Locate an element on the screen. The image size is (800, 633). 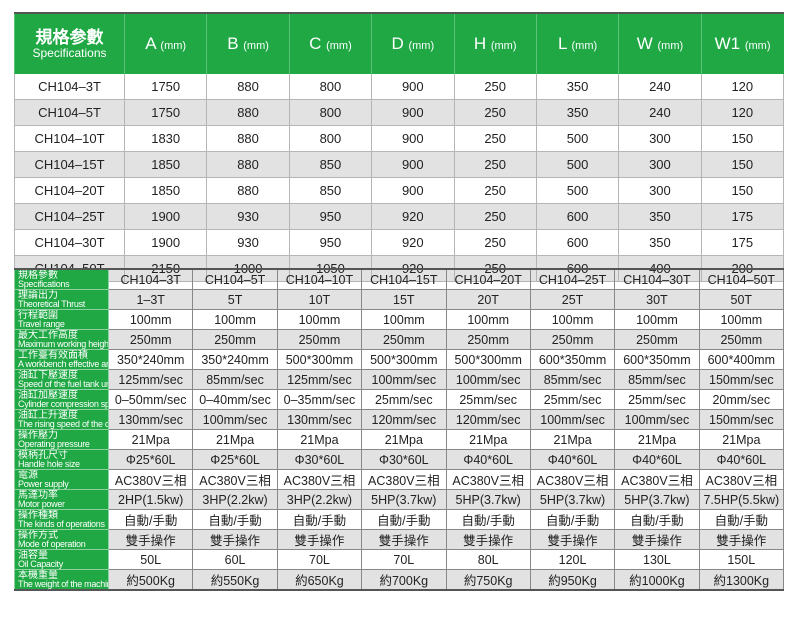
value-cell: 約950Kg is located at coordinates (572, 580).